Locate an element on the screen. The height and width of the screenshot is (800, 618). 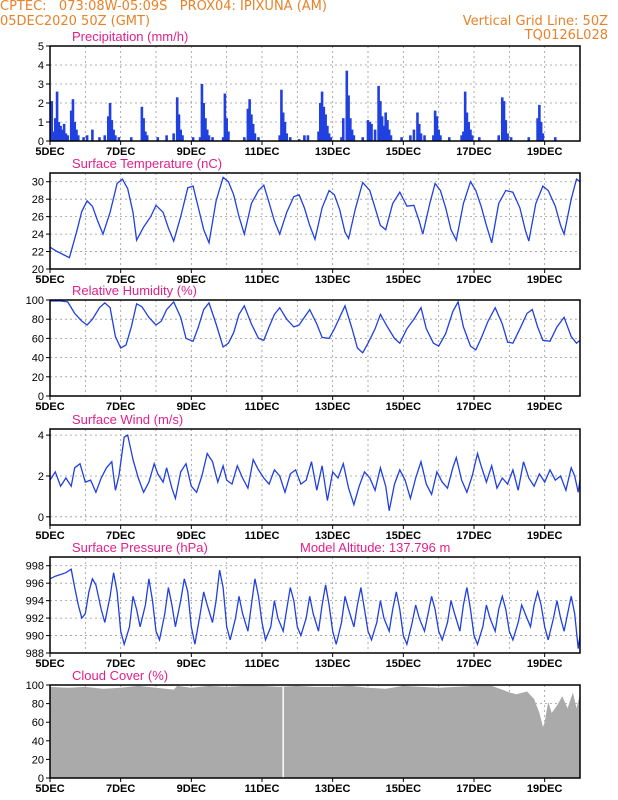
y-tick-label: 40 is located at coordinates (38, 742).